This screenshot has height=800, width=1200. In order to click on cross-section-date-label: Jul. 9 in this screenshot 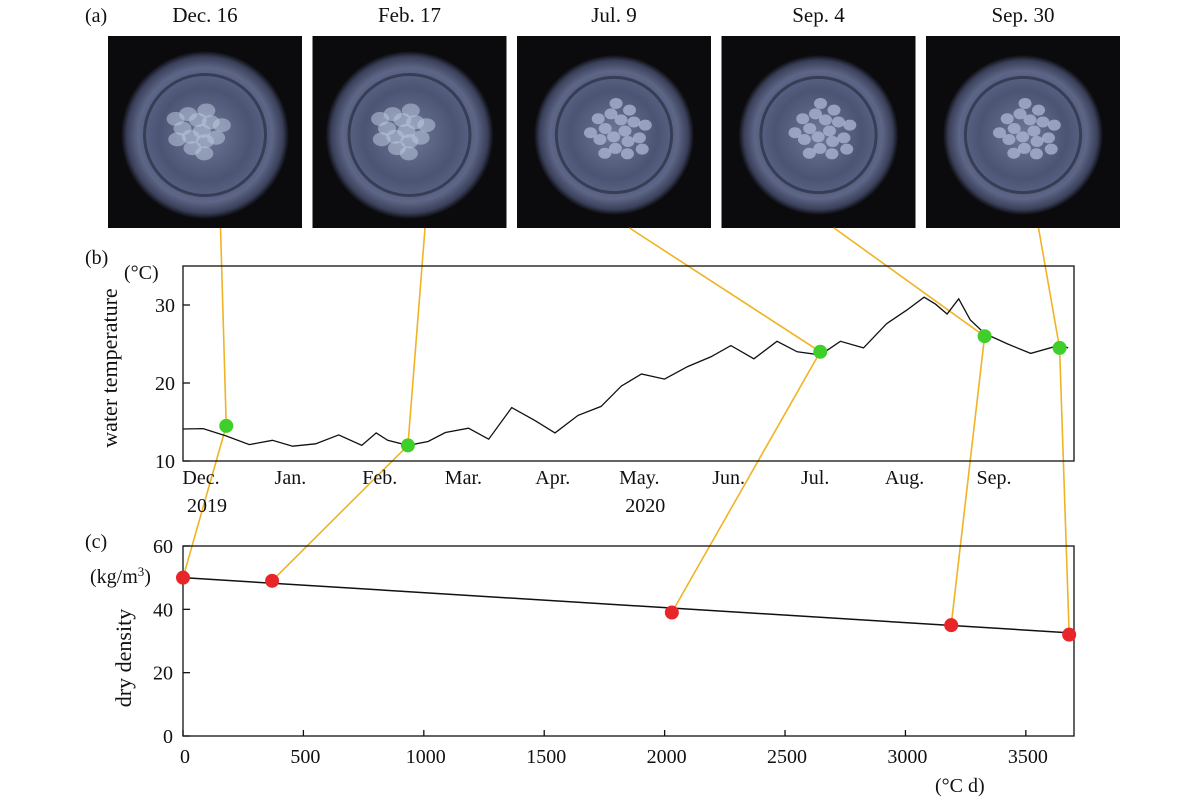, I will do `click(614, 15)`.